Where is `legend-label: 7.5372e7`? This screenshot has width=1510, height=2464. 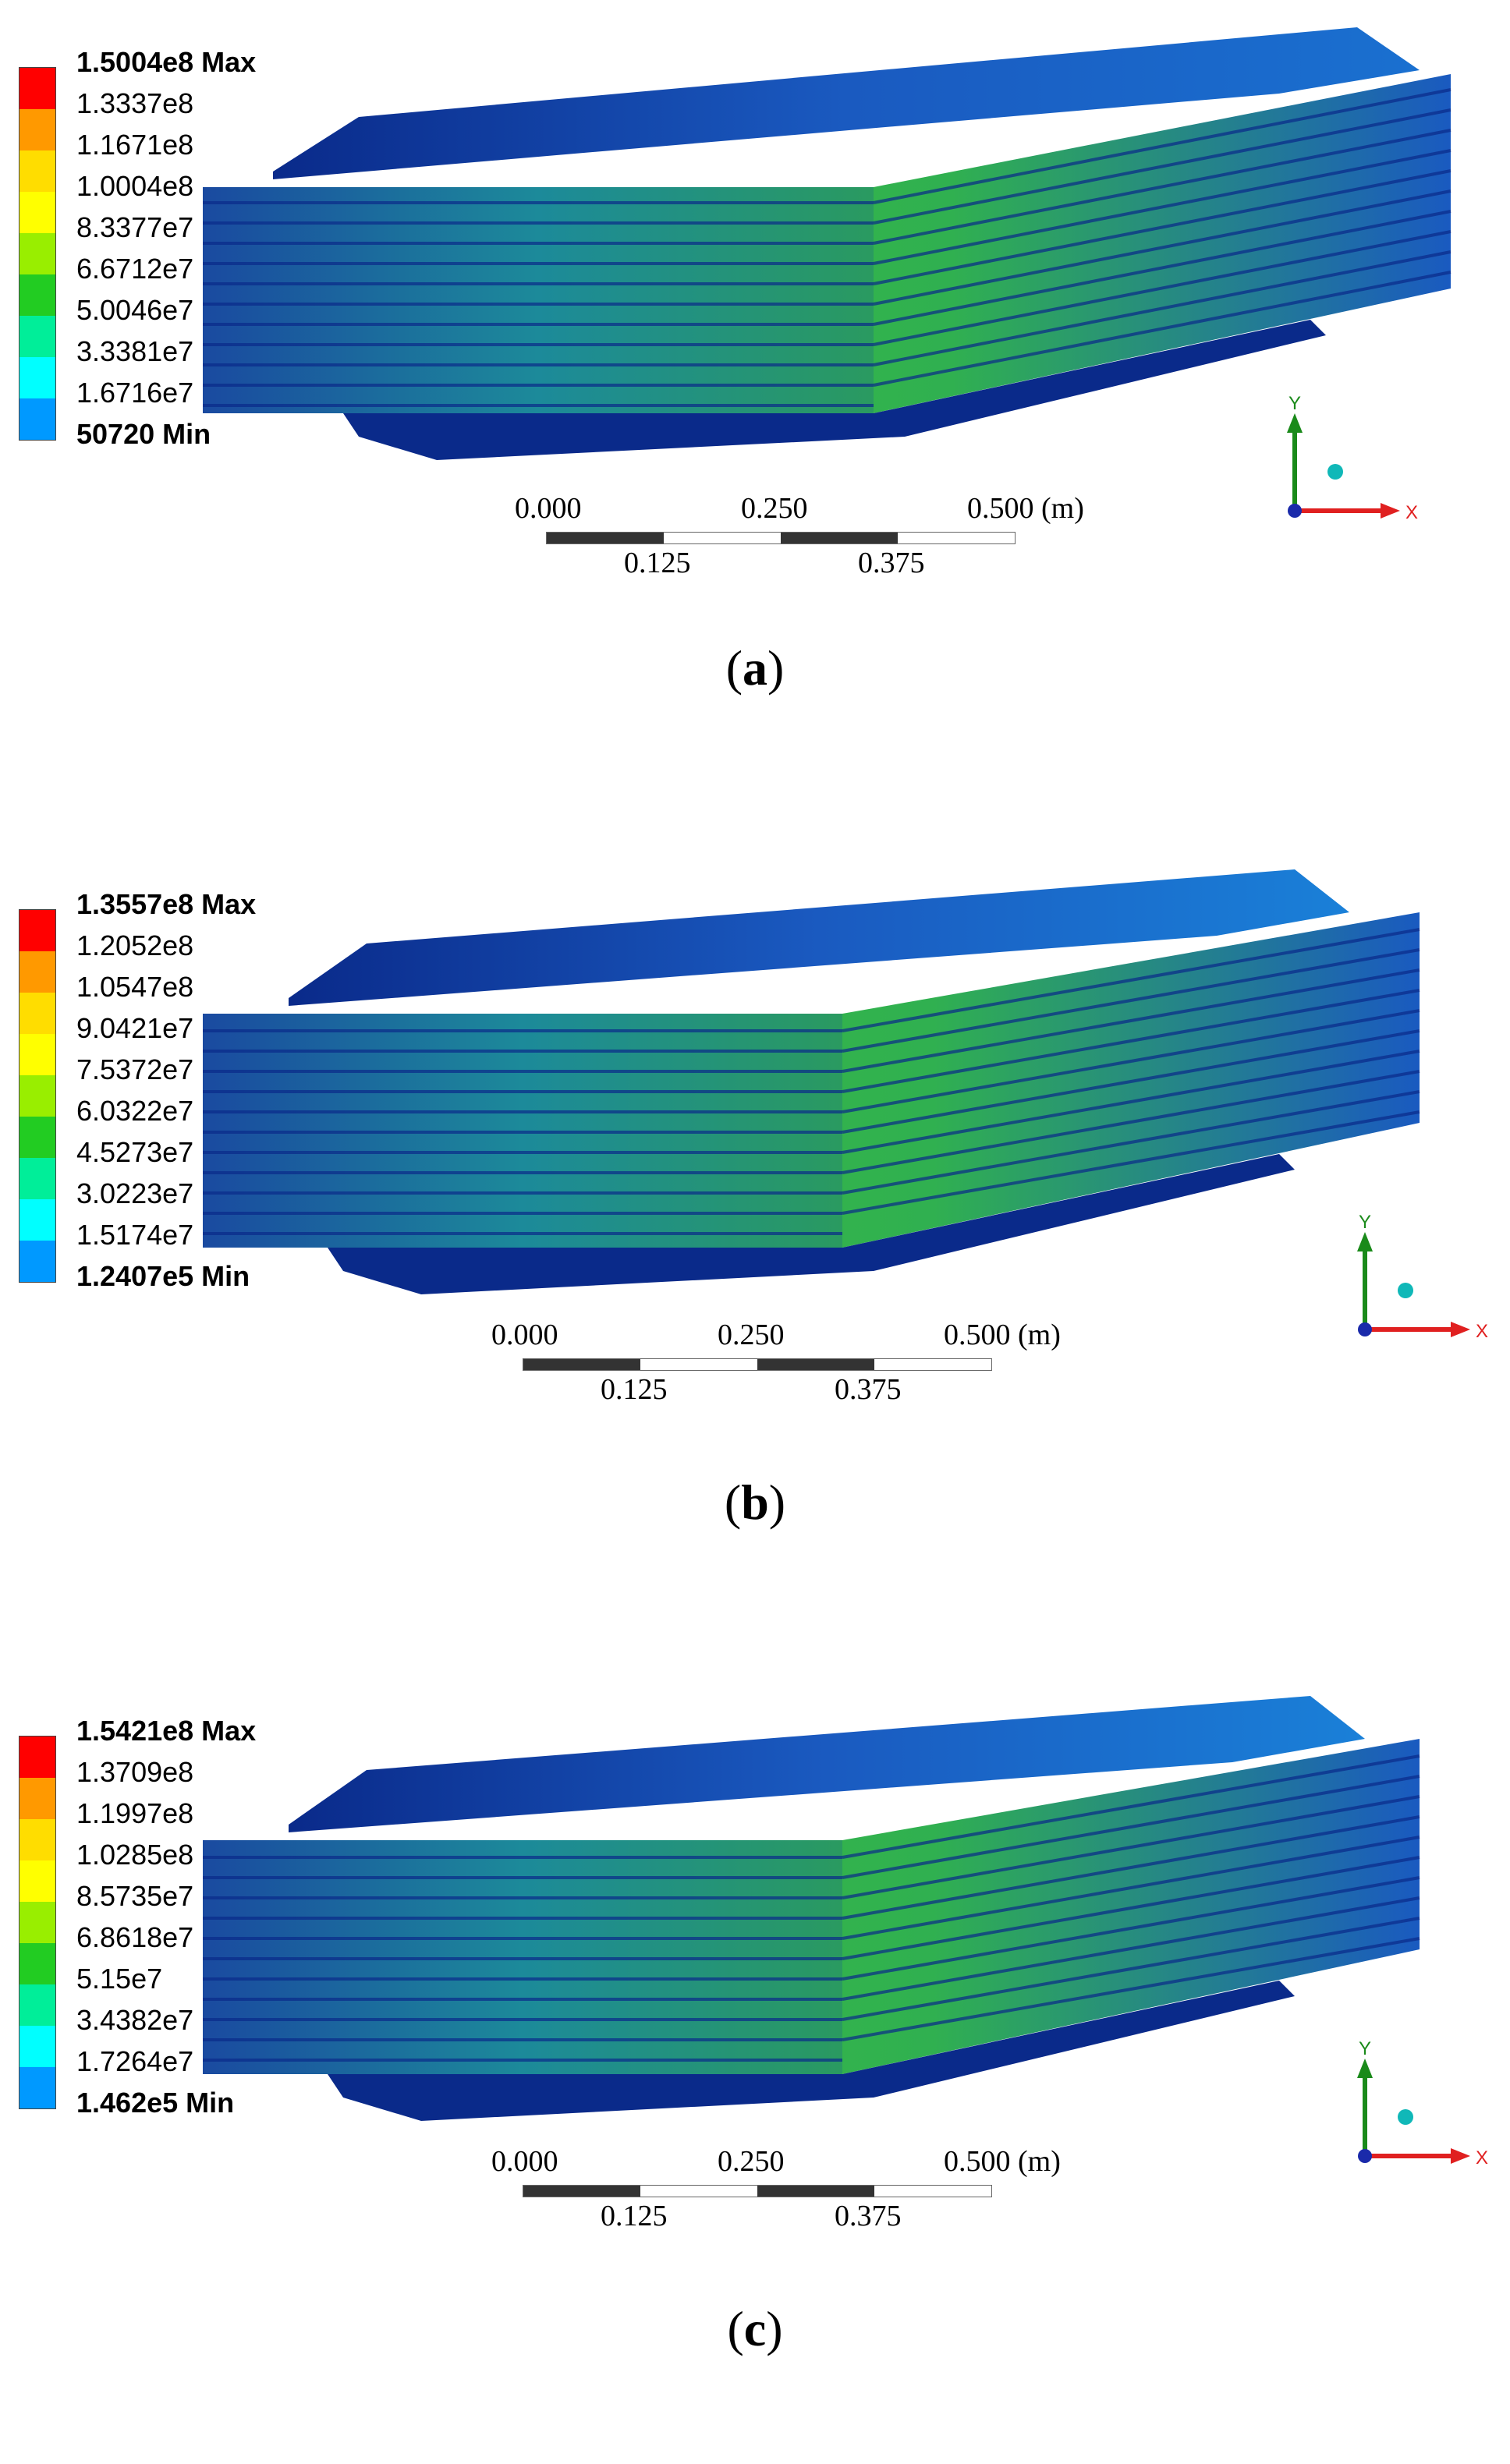 legend-label: 7.5372e7 is located at coordinates (135, 1069).